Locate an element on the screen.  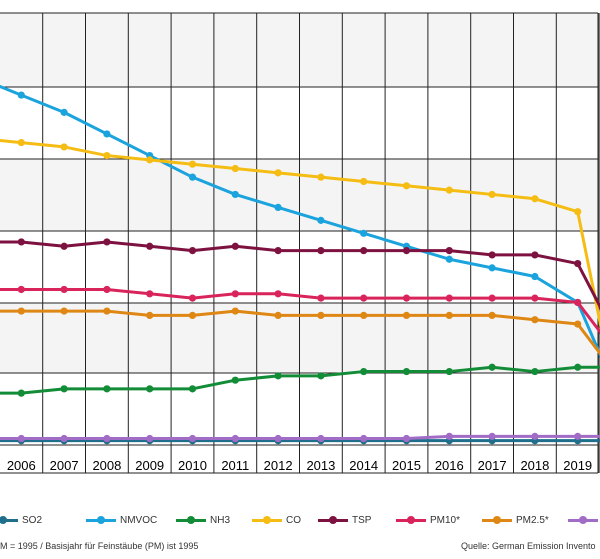
legend-label: NH3 is located at coordinates (220, 520).